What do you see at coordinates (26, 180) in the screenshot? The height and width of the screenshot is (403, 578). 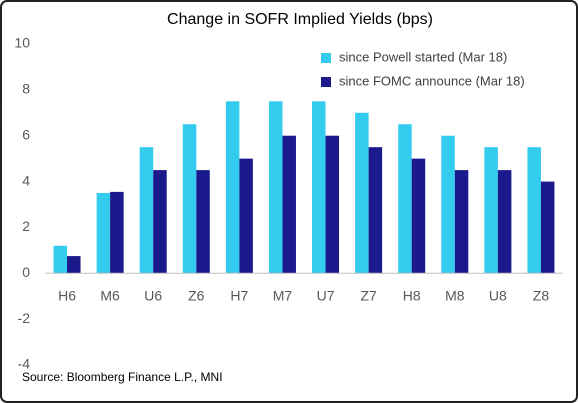 I see `y-tick-label: 4` at bounding box center [26, 180].